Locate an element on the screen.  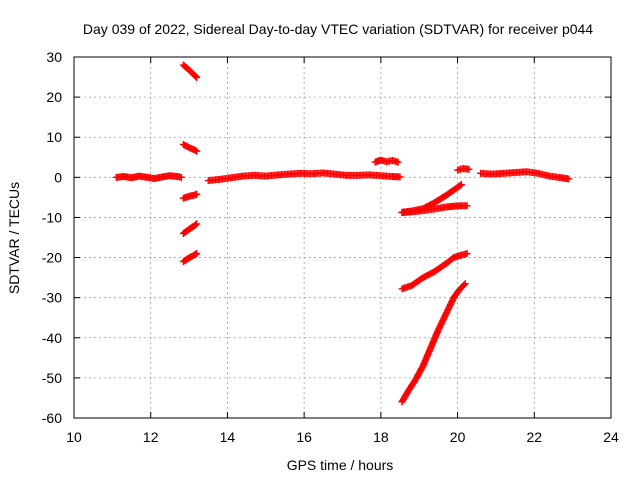
x-tick-label: 14 is located at coordinates (228, 437).